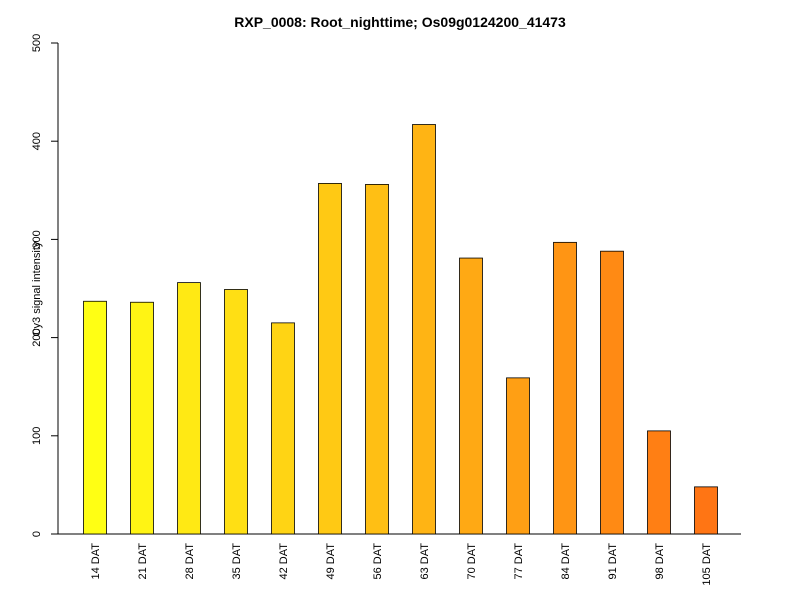  What do you see at coordinates (143, 561) in the screenshot?
I see `x-tick-label: 21 DAT` at bounding box center [143, 561].